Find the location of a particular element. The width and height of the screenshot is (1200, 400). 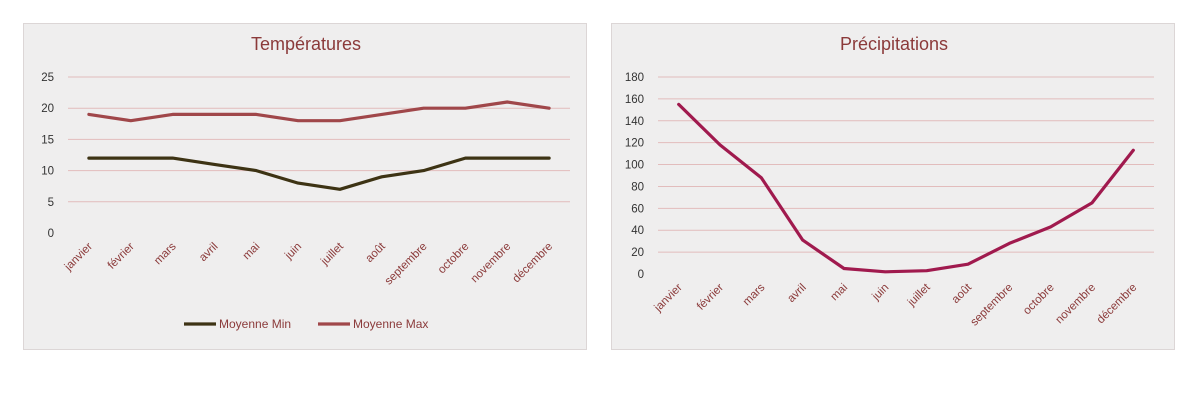

y-tick-label: 5 is located at coordinates (51, 203).